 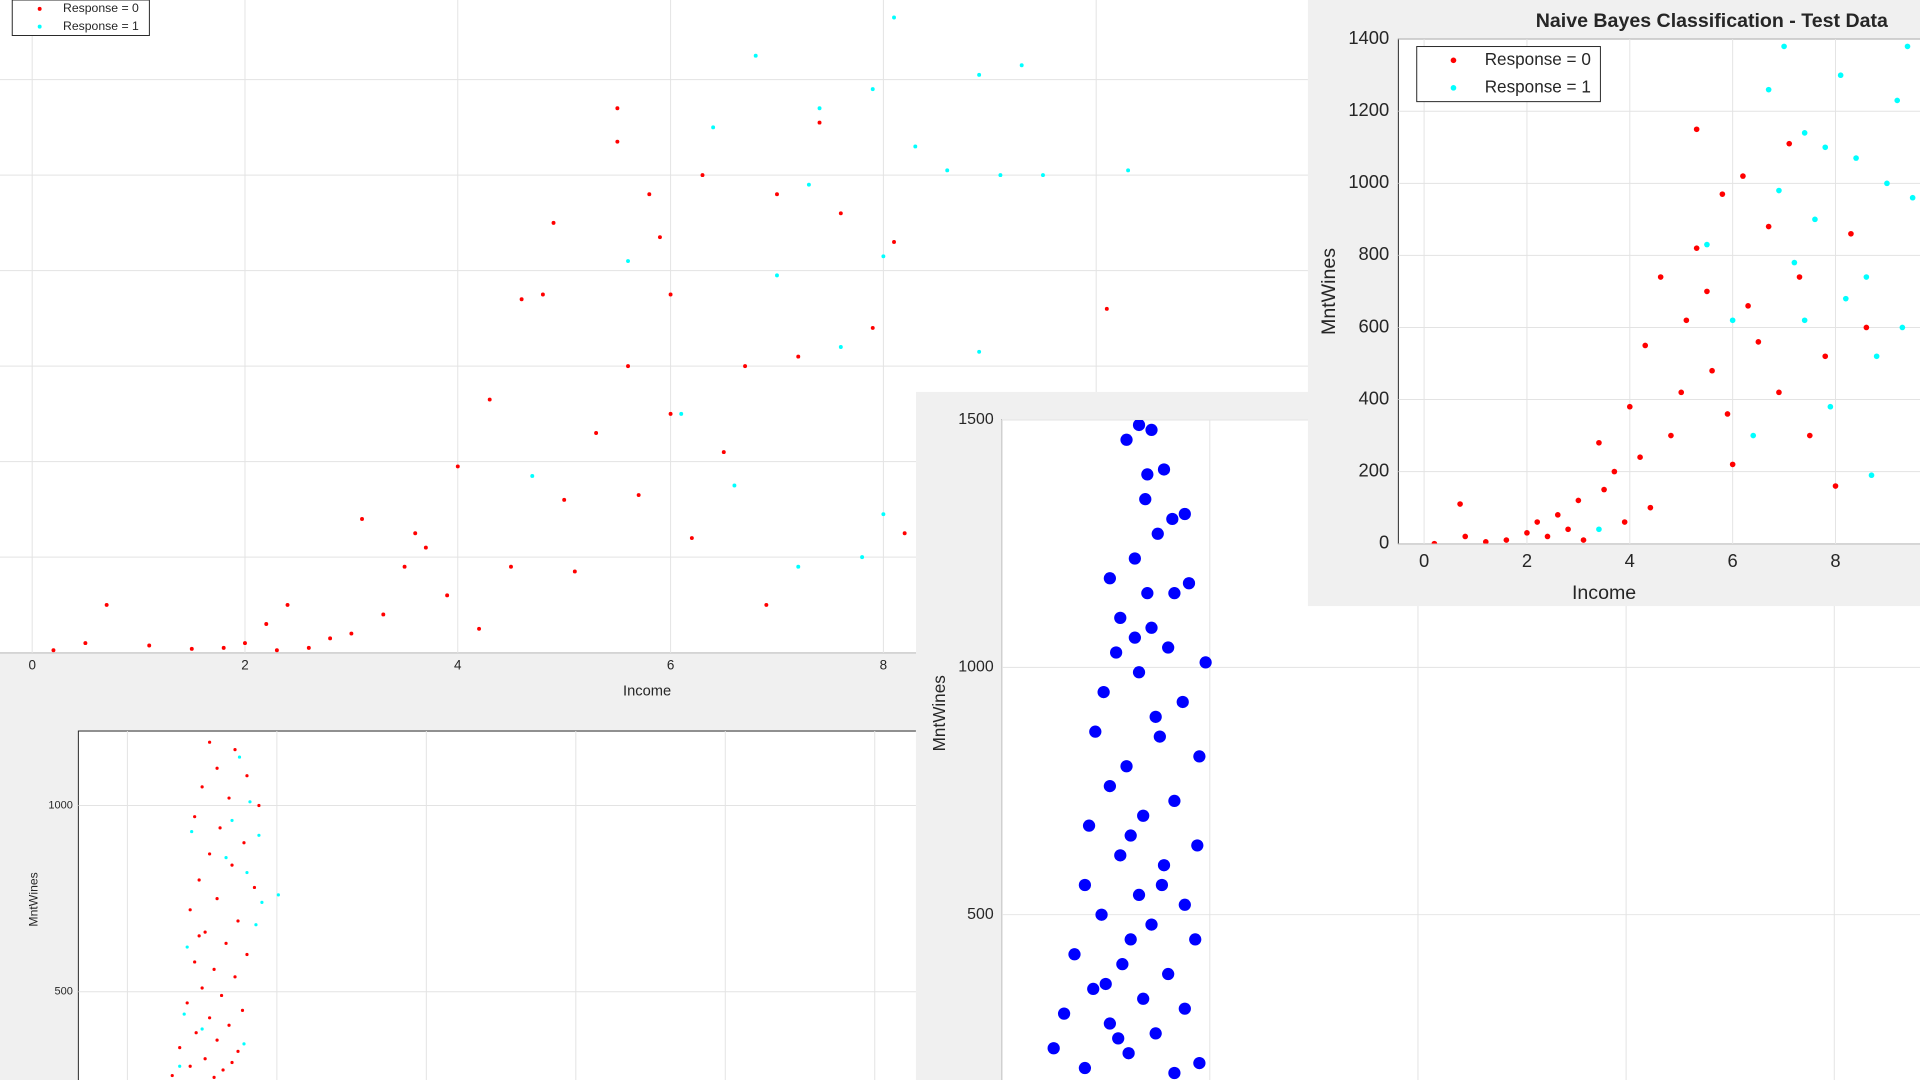 What do you see at coordinates (1368, 37) in the screenshot?
I see `y-tick-label: 1400` at bounding box center [1368, 37].